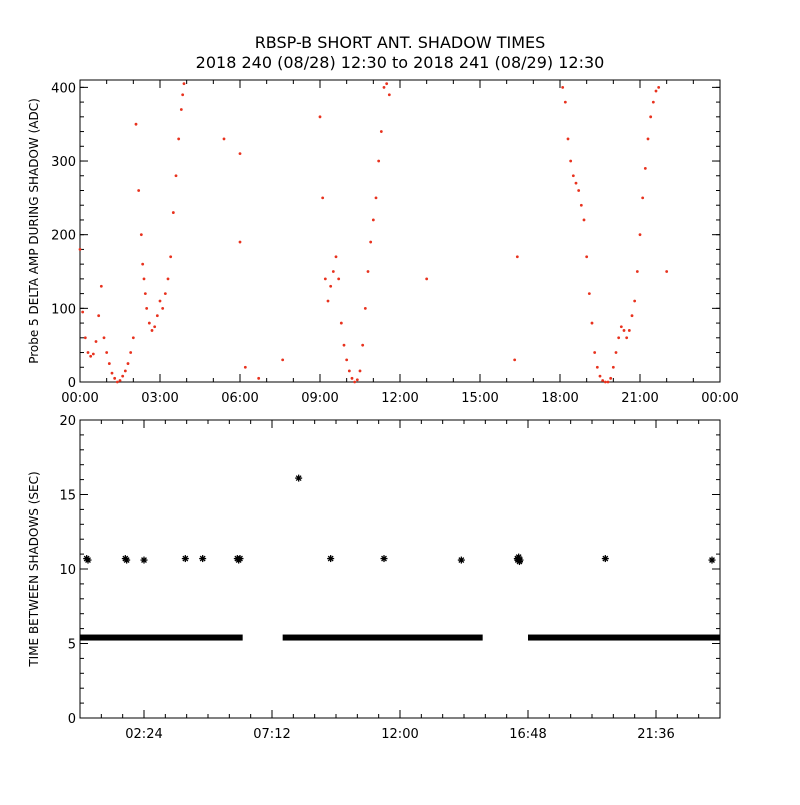 The image size is (800, 805). What do you see at coordinates (271, 734) in the screenshot?
I see `x-tick-label: 07:12` at bounding box center [271, 734].